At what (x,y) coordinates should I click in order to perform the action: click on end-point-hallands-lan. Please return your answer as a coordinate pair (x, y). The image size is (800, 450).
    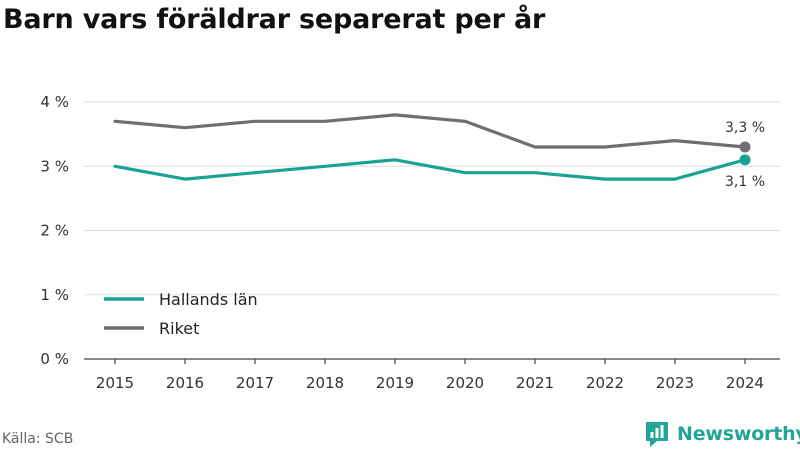
    Looking at the image, I should click on (745, 160).